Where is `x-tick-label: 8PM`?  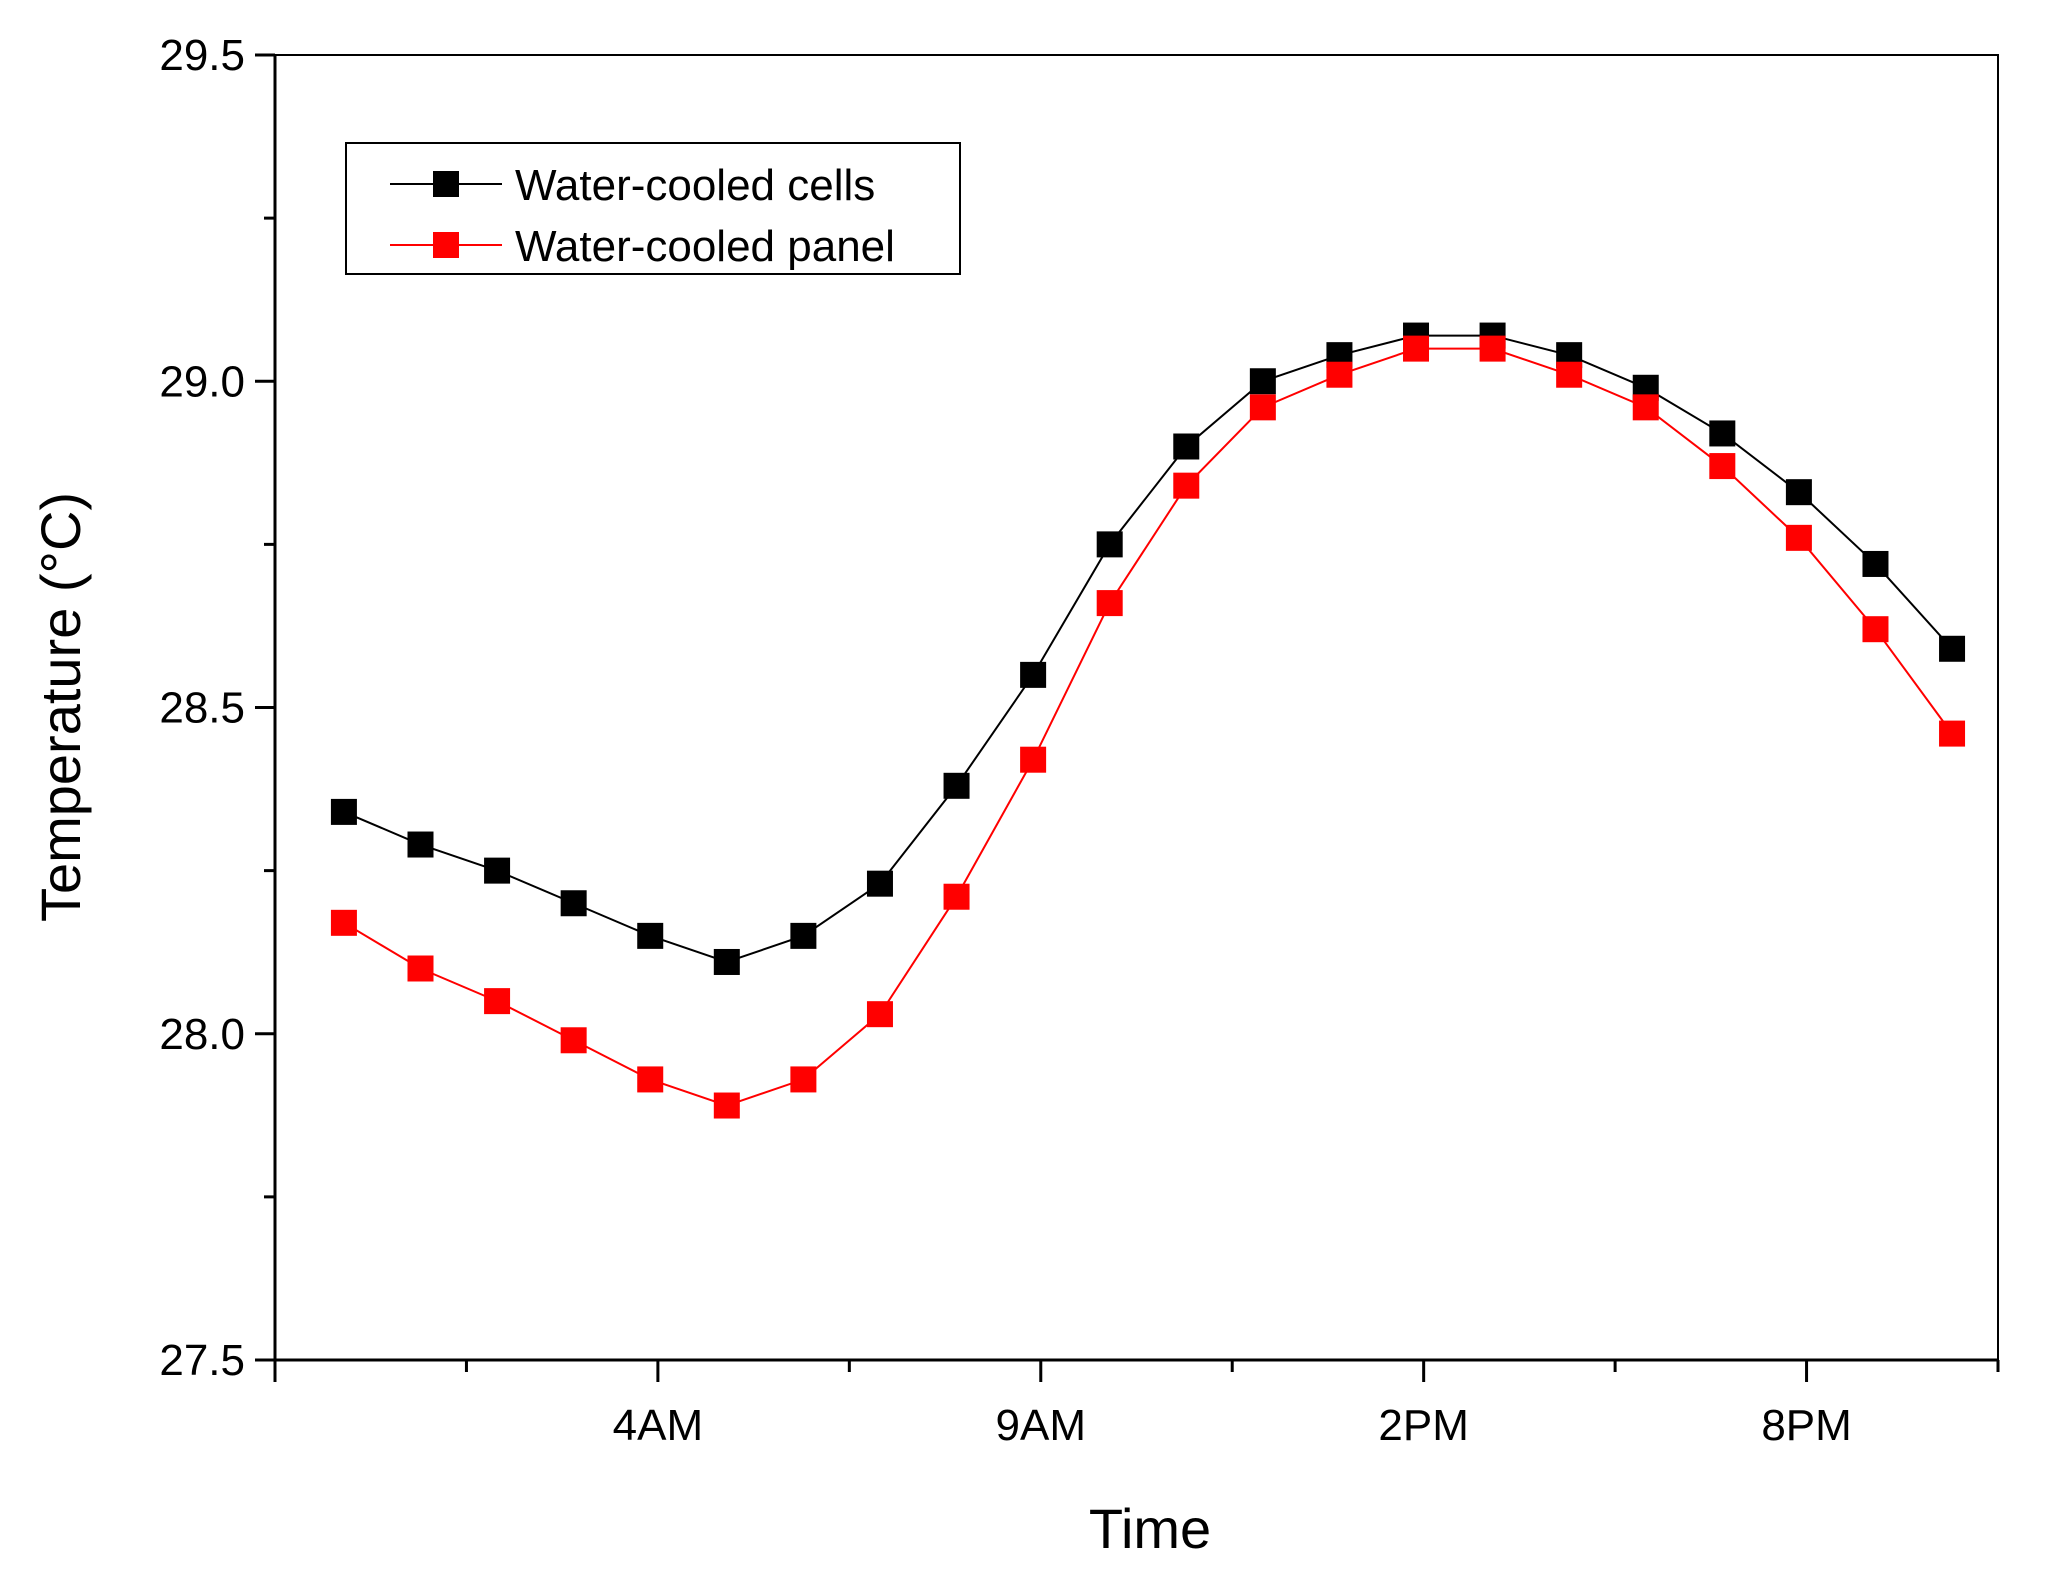 x-tick-label: 8PM is located at coordinates (1806, 1425).